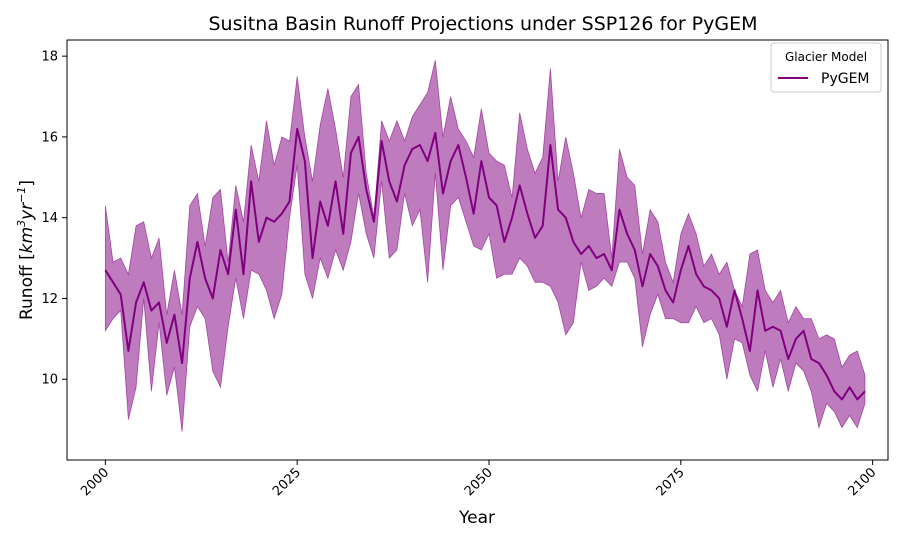 The height and width of the screenshot is (540, 900). What do you see at coordinates (49, 380) in the screenshot?
I see `y-tick-label: 10` at bounding box center [49, 380].